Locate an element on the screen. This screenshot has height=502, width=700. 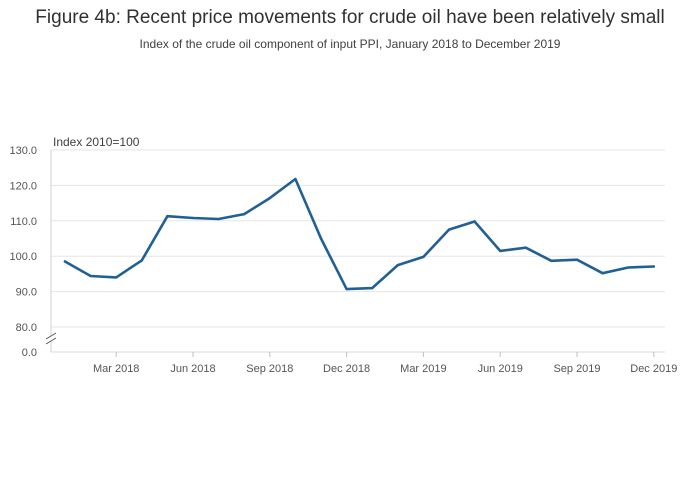
x-tick-label: Mar 2018 is located at coordinates (116, 369).